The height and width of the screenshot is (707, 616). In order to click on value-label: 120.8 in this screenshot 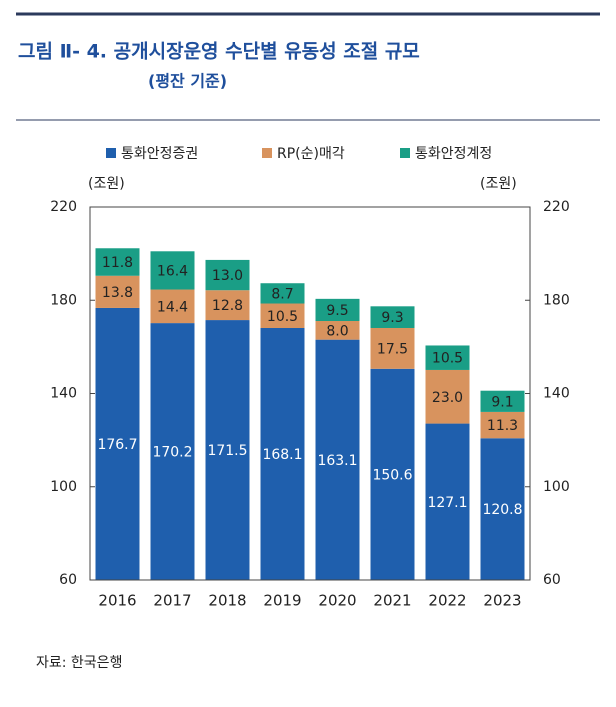, I will do `click(502, 510)`.